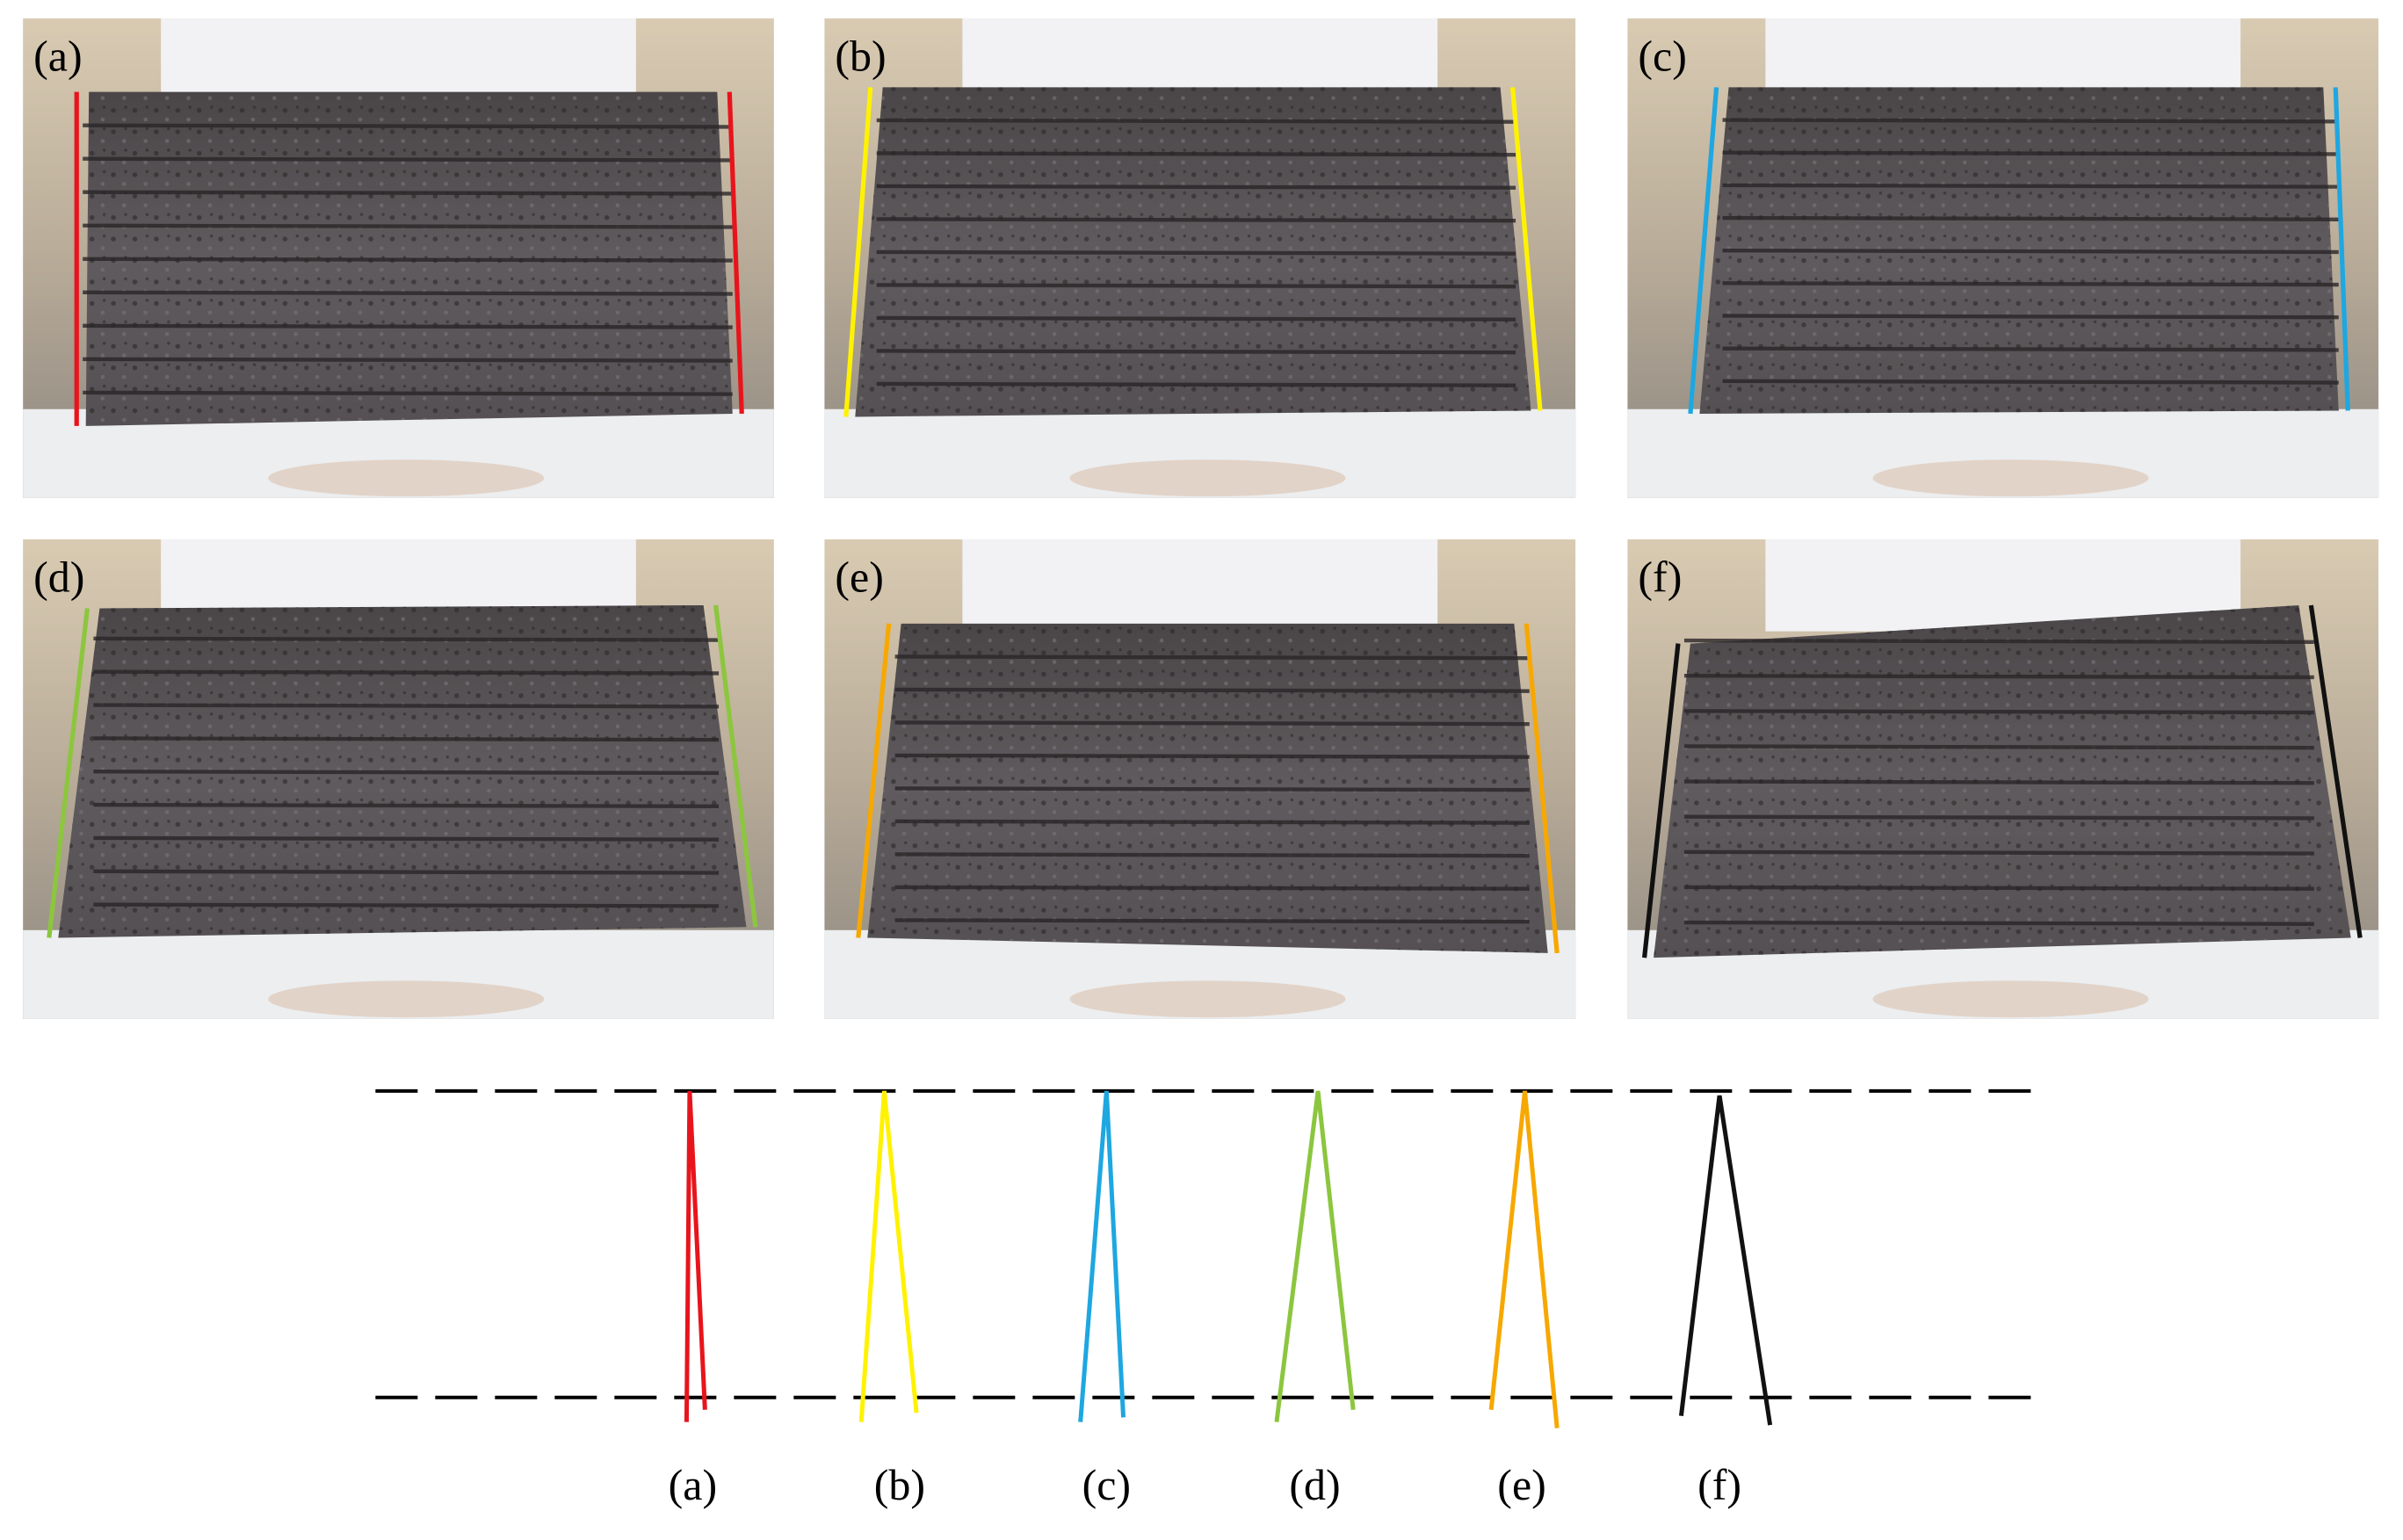  I want to click on profile-label: (f), so click(1719, 1485).